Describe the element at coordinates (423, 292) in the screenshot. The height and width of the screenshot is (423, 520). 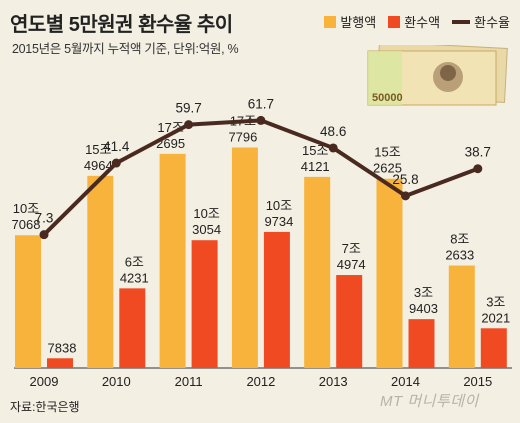
I see `label-returned-top-2014: 3조` at that location.